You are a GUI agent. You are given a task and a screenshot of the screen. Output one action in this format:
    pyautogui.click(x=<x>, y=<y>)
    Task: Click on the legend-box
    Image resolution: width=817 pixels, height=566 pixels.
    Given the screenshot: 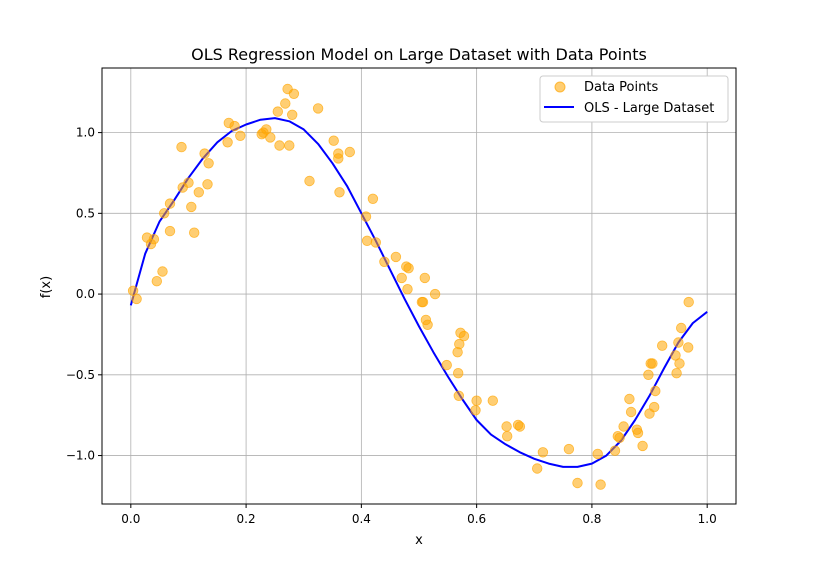 What is the action you would take?
    pyautogui.click(x=634, y=99)
    